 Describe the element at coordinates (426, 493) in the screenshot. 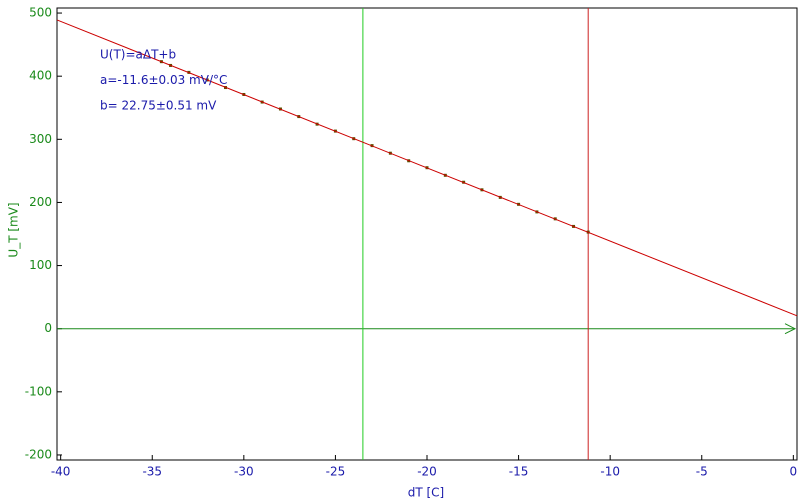

I see `x-axis-label: dT [C]` at that location.